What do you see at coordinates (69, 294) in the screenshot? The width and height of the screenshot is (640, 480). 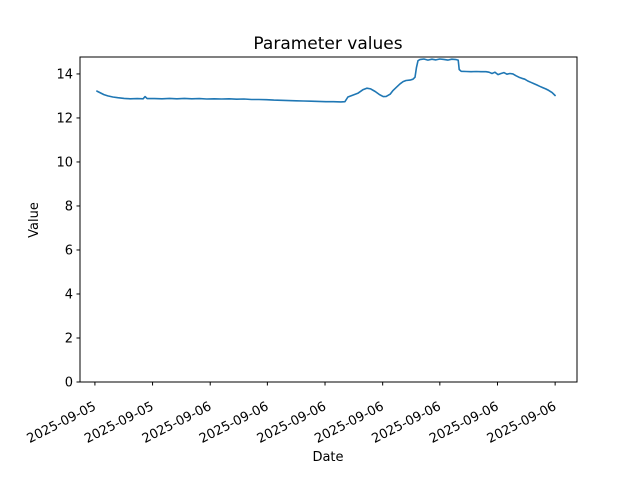 I see `y-tick-label: 4` at bounding box center [69, 294].